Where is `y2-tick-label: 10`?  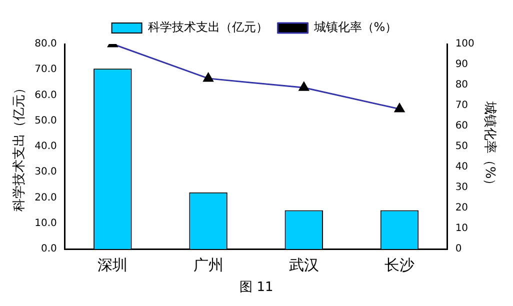
y2-tick-label: 10 is located at coordinates (461, 228).